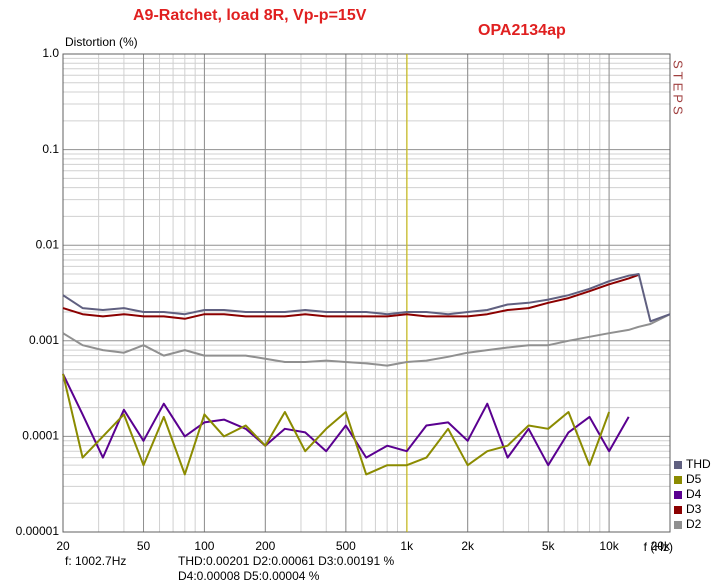 Image resolution: width=722 pixels, height=584 pixels. Describe the element at coordinates (40, 436) in the screenshot. I see `y-tick-label: 0.0001` at that location.